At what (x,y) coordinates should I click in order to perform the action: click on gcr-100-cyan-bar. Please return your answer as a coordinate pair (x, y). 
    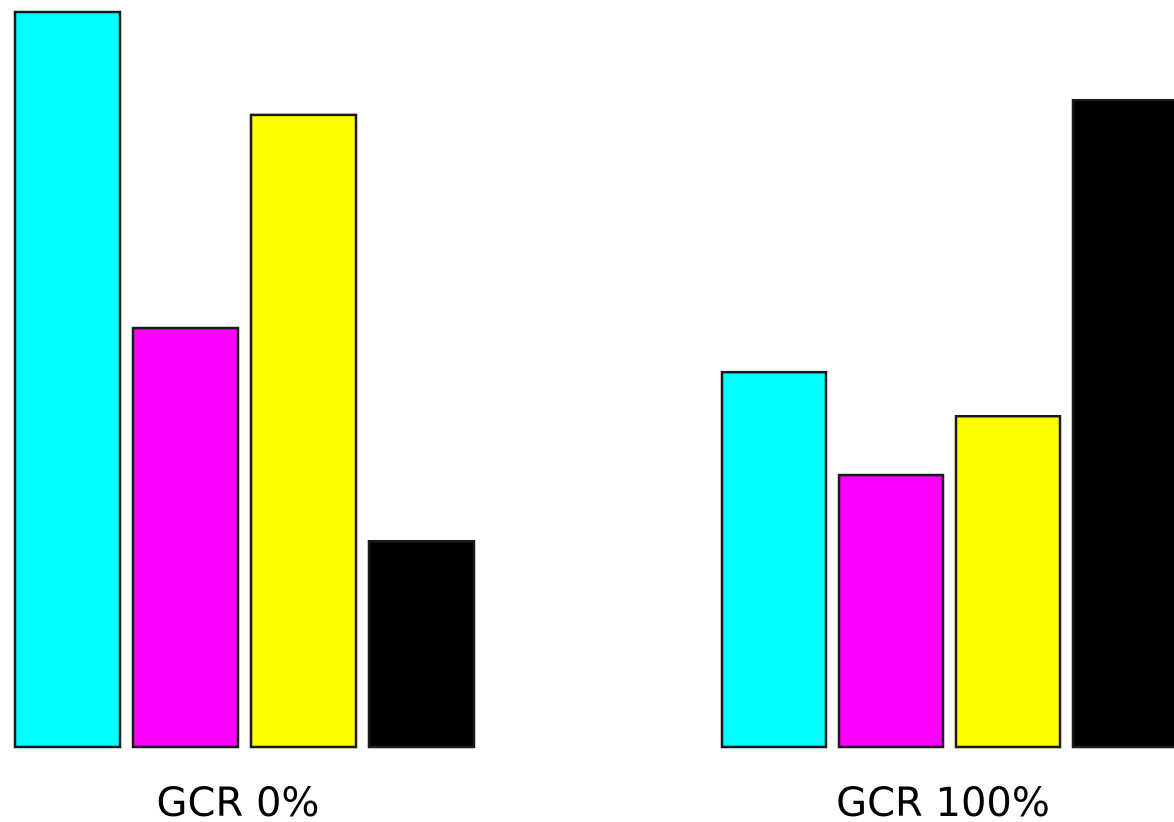
    Looking at the image, I should click on (774, 559).